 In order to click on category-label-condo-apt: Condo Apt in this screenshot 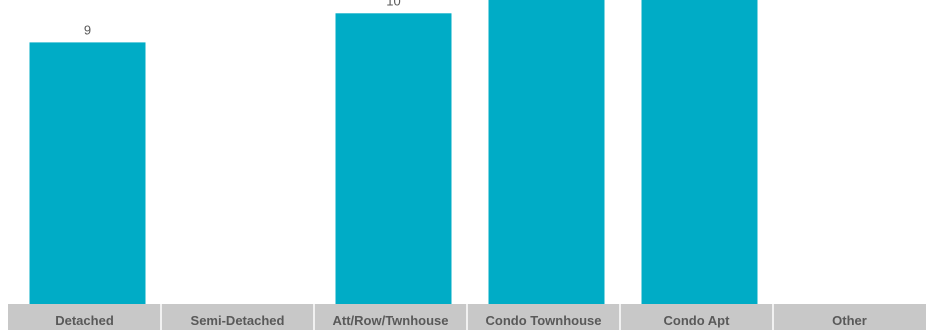, I will do `click(697, 320)`.